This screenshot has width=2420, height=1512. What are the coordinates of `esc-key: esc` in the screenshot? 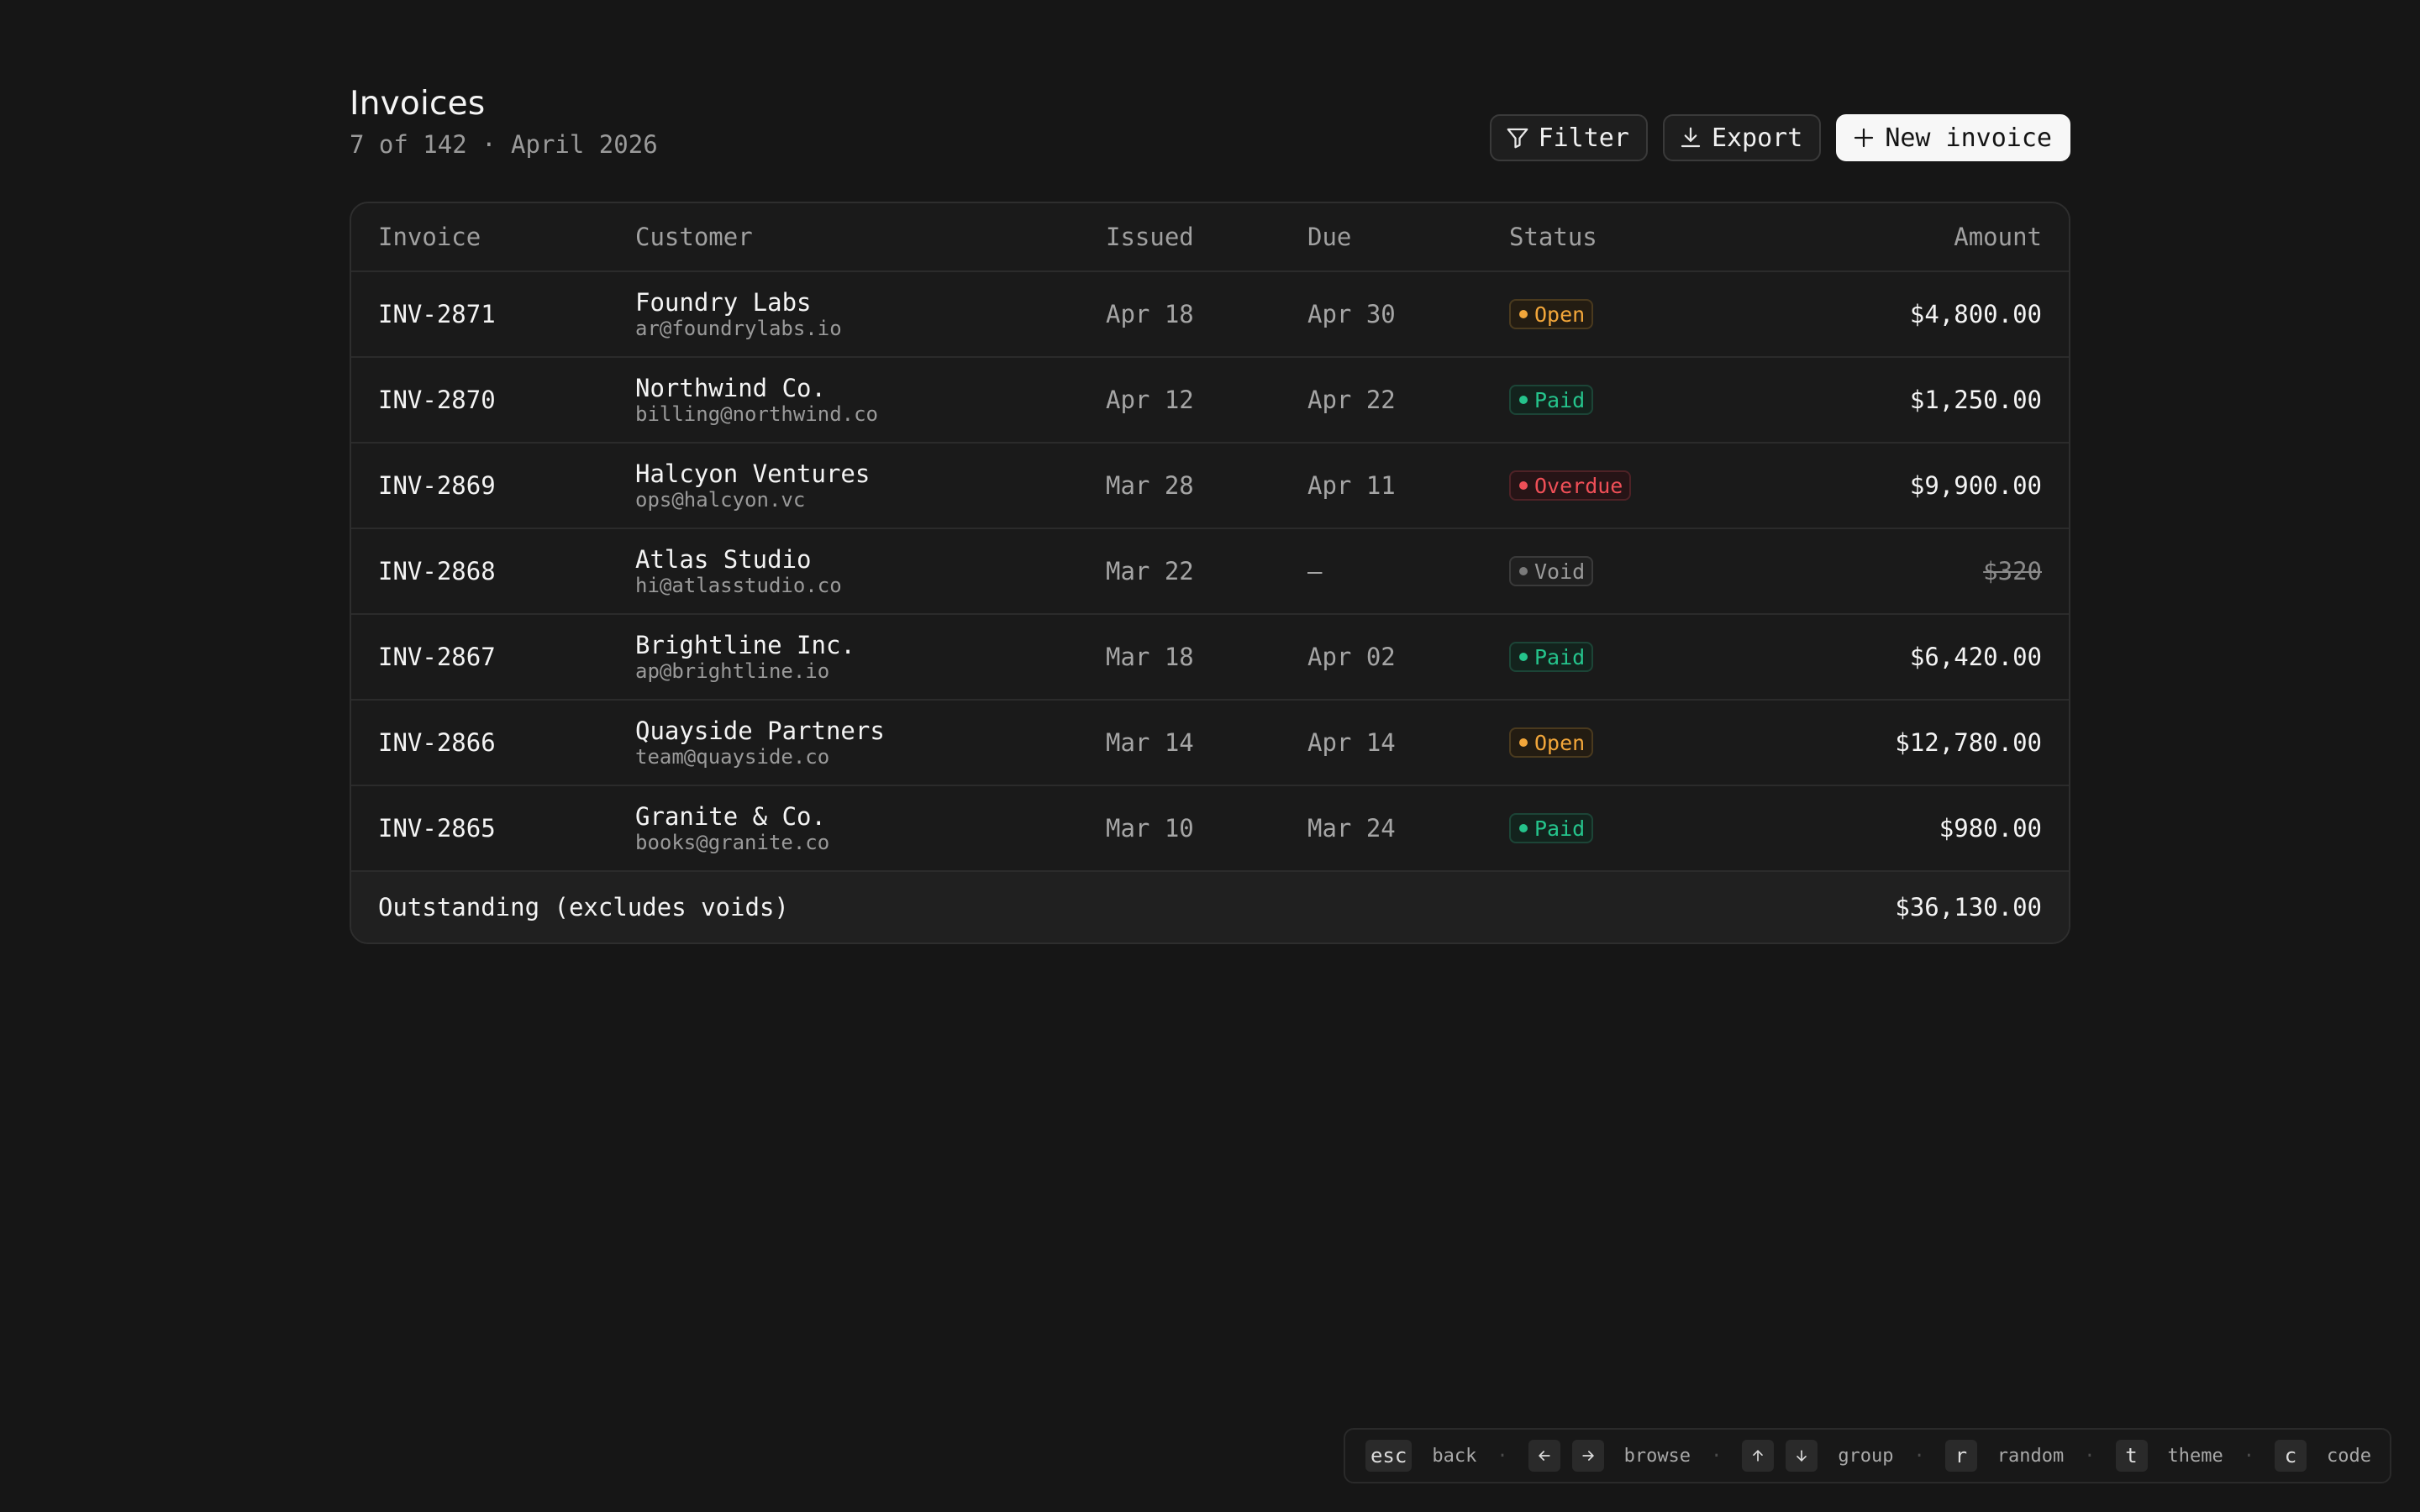 It's located at (1389, 1456).